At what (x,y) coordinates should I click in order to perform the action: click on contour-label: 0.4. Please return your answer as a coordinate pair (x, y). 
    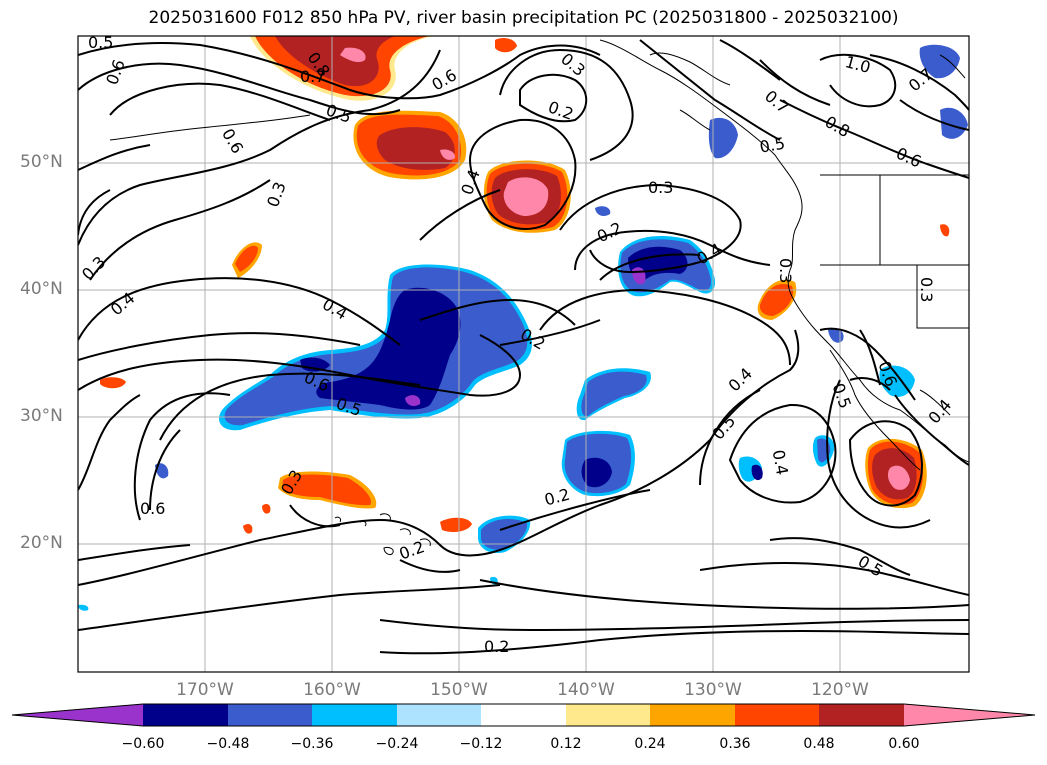
    Looking at the image, I should click on (780, 462).